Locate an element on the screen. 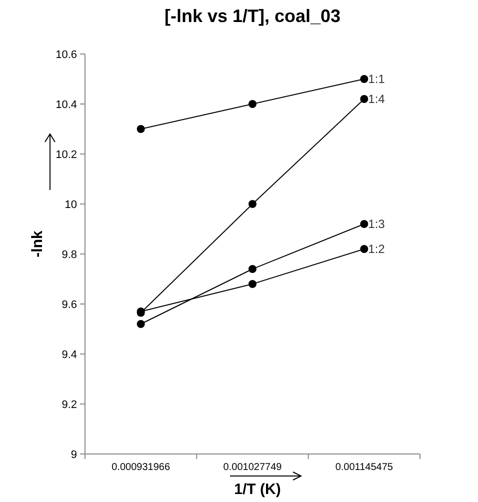 The height and width of the screenshot is (502, 478). x-tick-label: 0.000931966 is located at coordinates (141, 467).